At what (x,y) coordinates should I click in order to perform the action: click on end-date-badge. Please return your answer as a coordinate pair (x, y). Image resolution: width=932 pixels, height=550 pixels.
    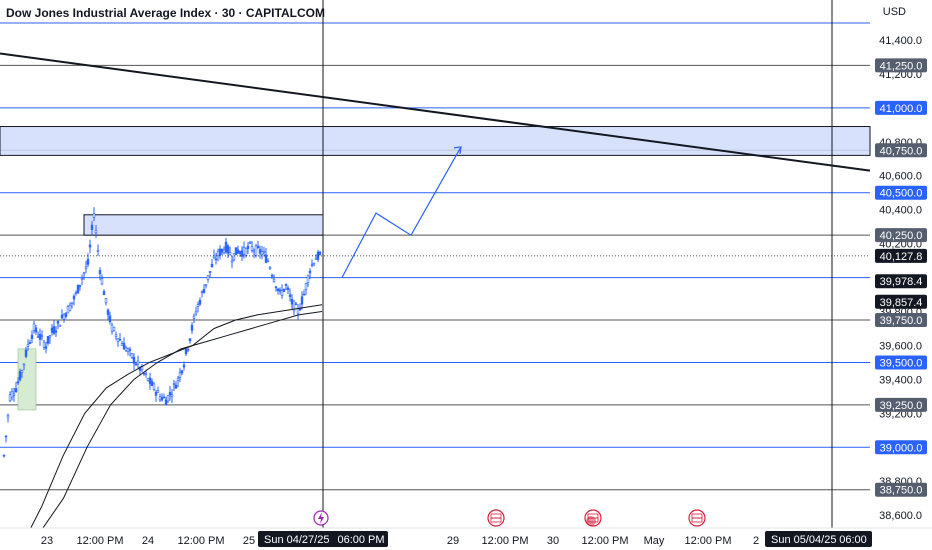
    Looking at the image, I should click on (818, 539).